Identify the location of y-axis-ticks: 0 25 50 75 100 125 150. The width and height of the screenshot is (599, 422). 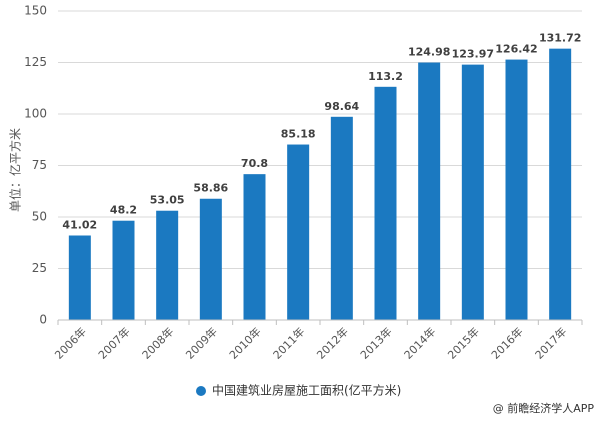
(35, 165).